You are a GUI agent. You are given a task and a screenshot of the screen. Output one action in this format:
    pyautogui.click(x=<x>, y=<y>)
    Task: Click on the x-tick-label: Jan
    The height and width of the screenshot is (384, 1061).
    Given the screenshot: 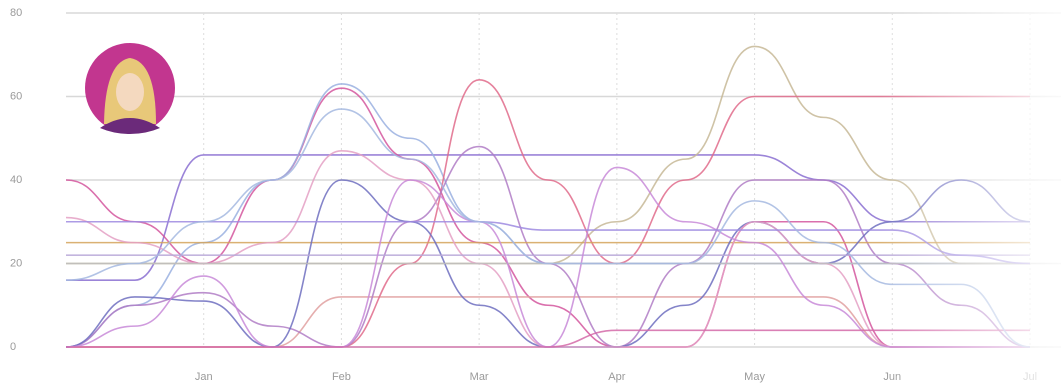 What is the action you would take?
    pyautogui.click(x=204, y=377)
    